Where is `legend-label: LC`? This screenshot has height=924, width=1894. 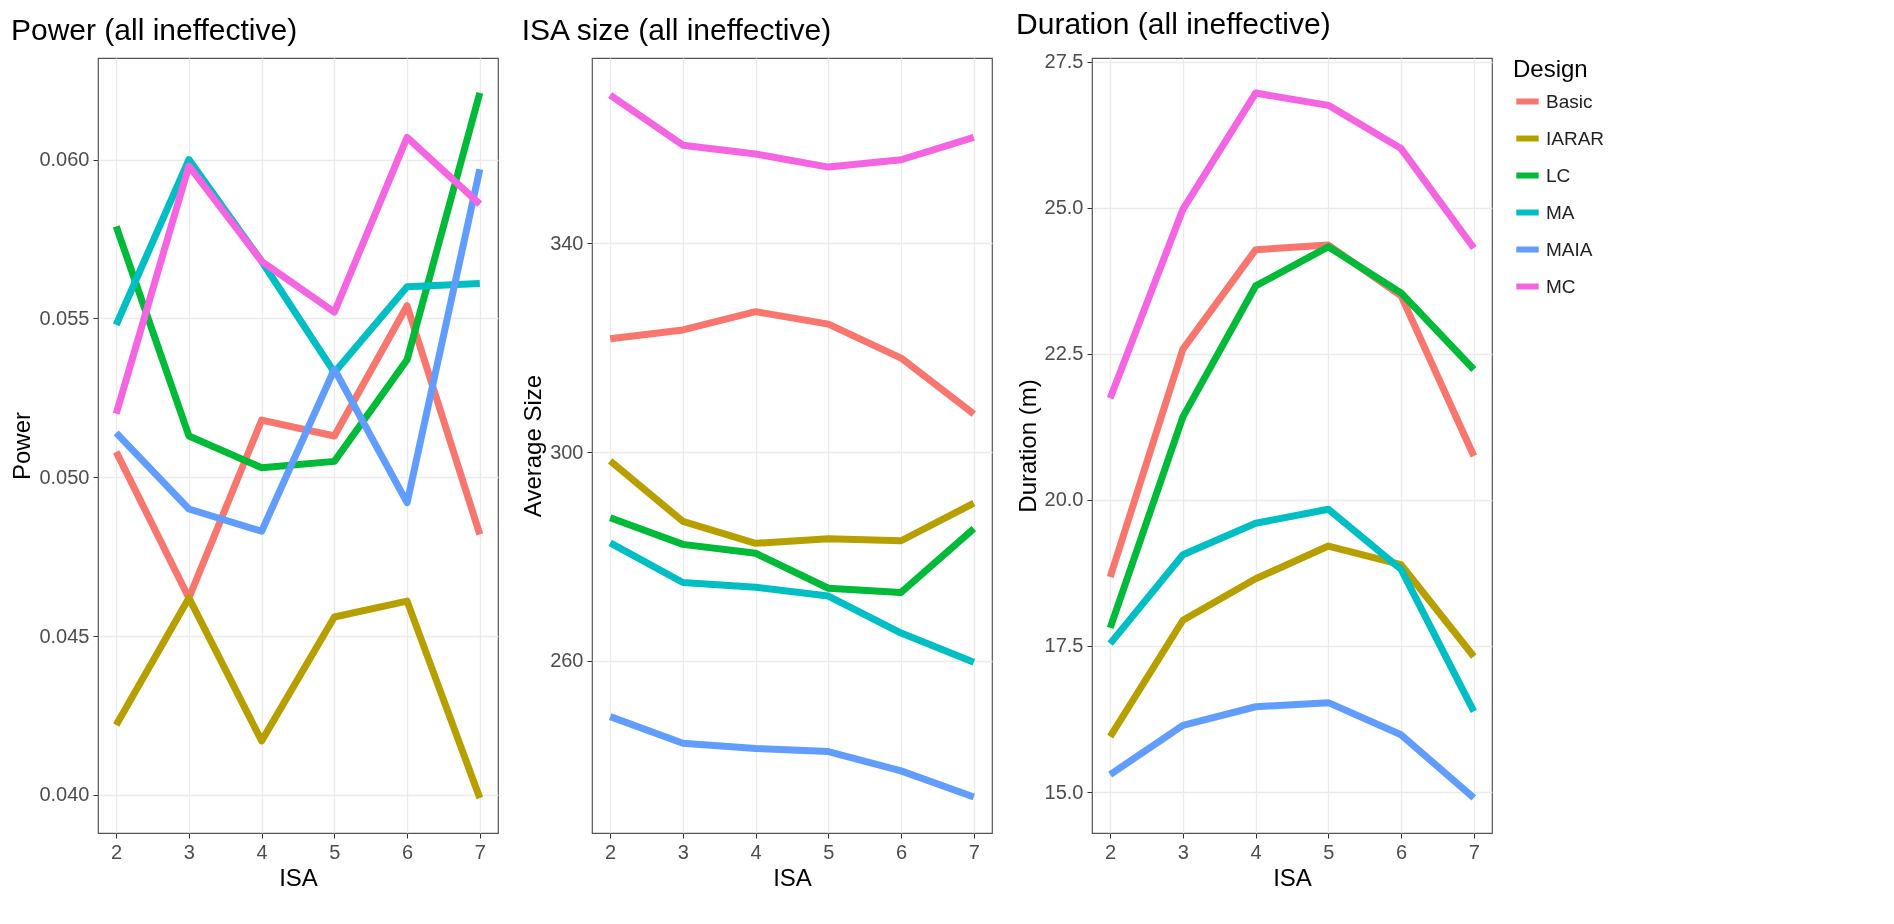
legend-label: LC is located at coordinates (1558, 175).